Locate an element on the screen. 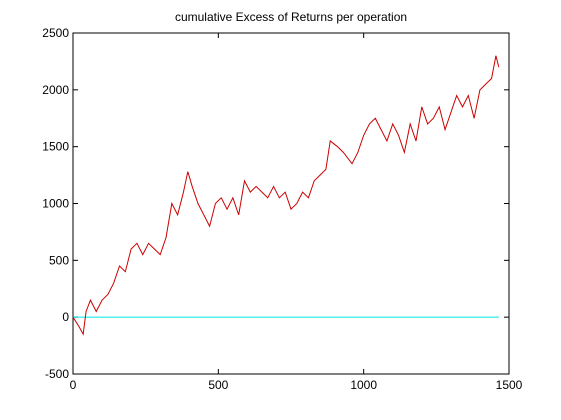 The image size is (561, 420). y-tick-label: 1500 is located at coordinates (55, 147).